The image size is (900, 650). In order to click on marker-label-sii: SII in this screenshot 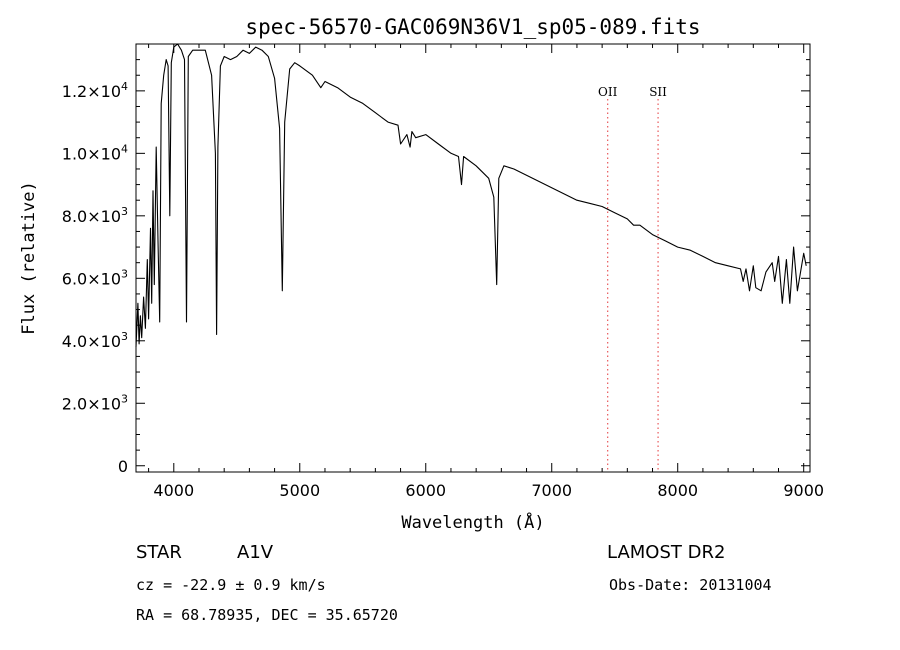, I will do `click(658, 92)`.